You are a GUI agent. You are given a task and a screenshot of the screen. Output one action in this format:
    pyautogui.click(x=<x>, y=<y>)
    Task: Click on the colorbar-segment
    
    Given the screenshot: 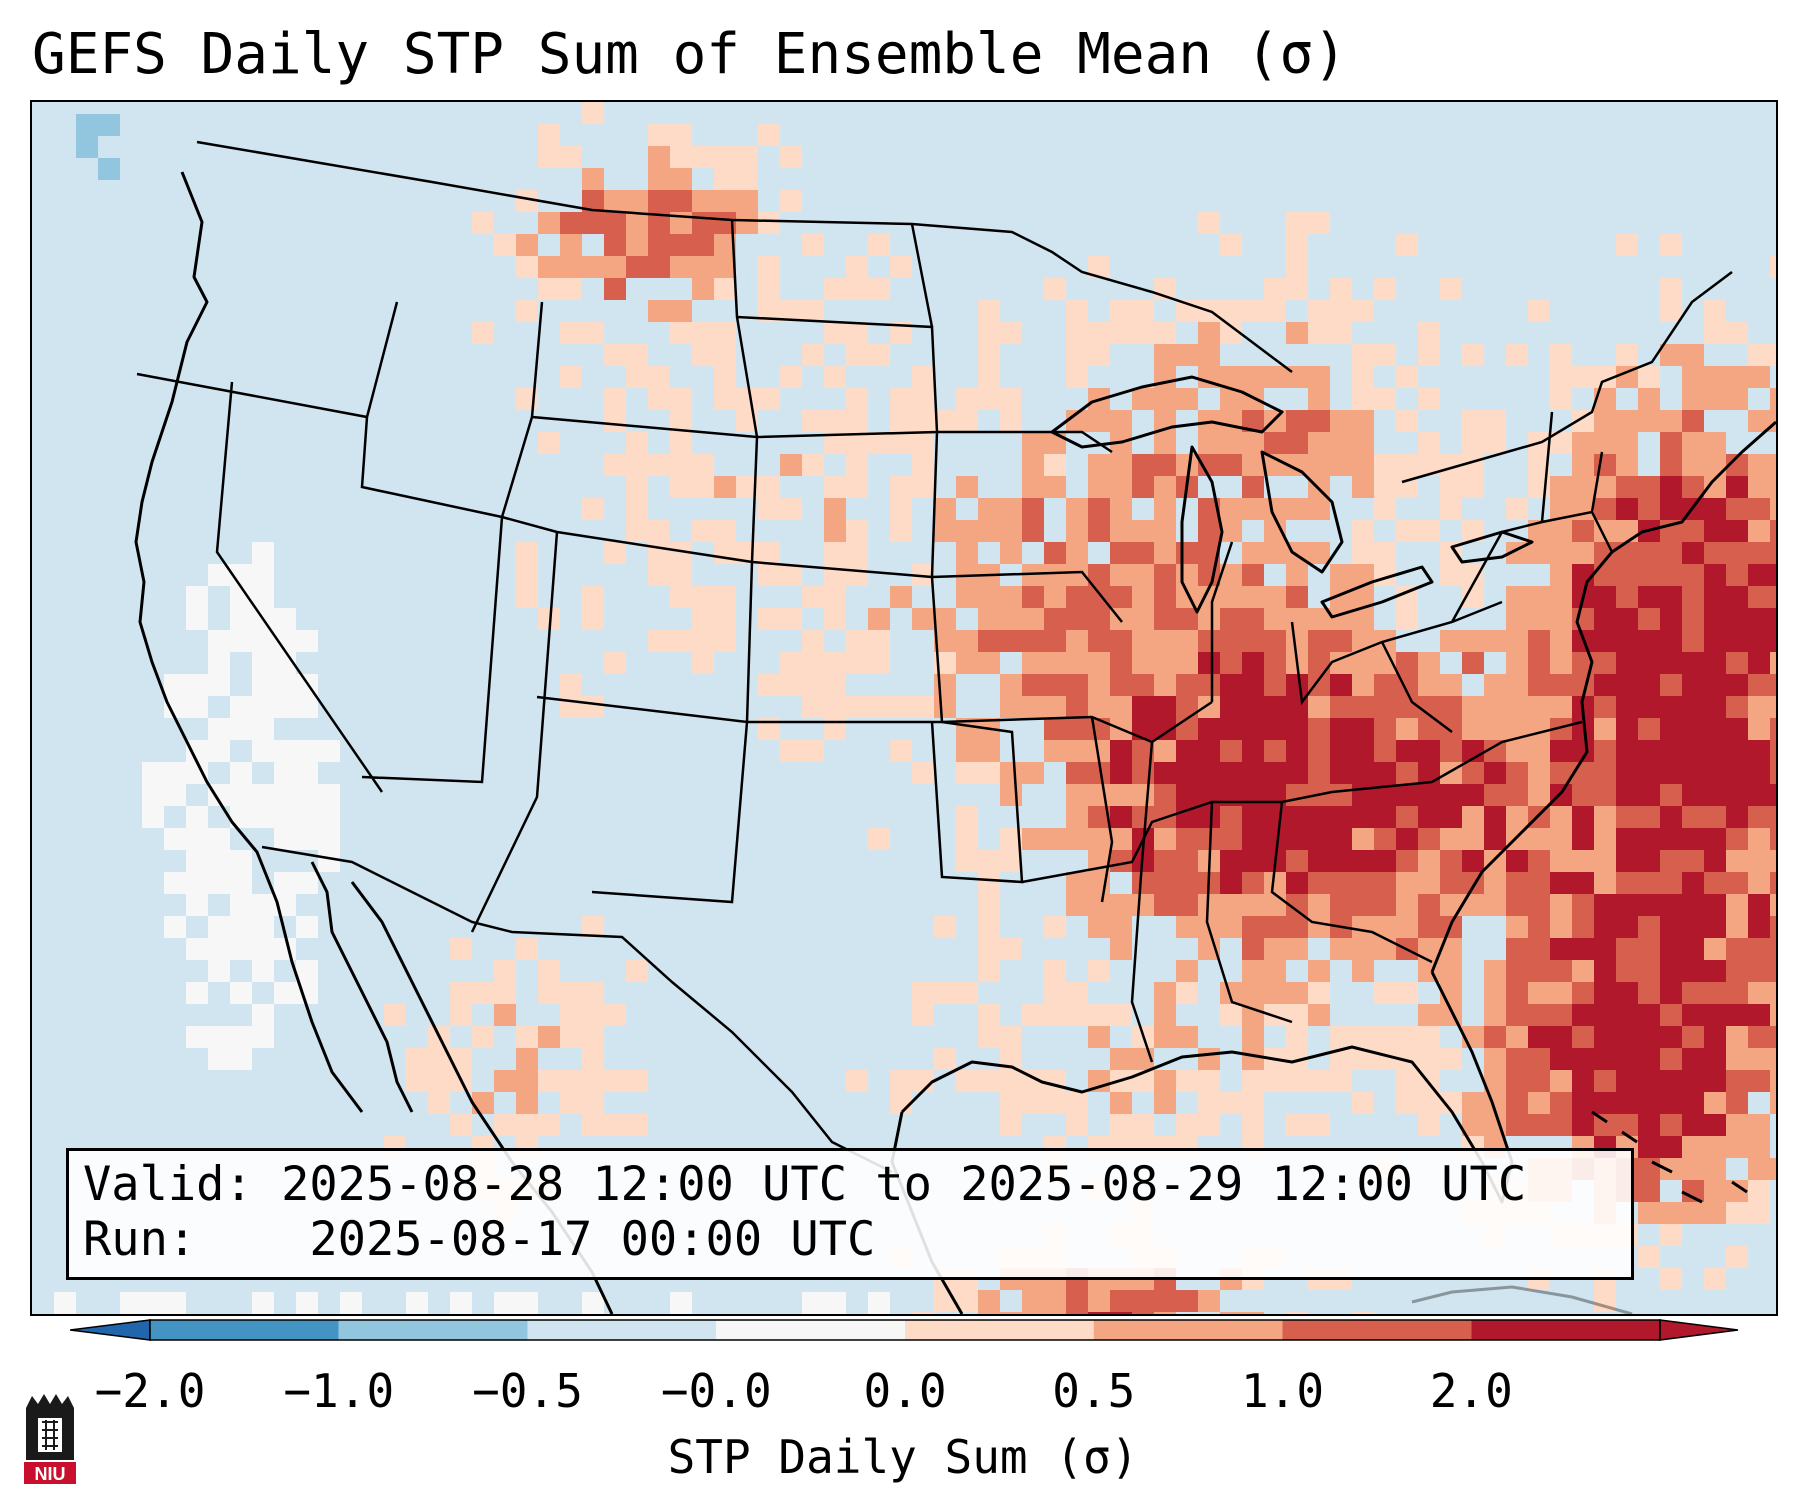 What is the action you would take?
    pyautogui.click(x=244, y=1330)
    